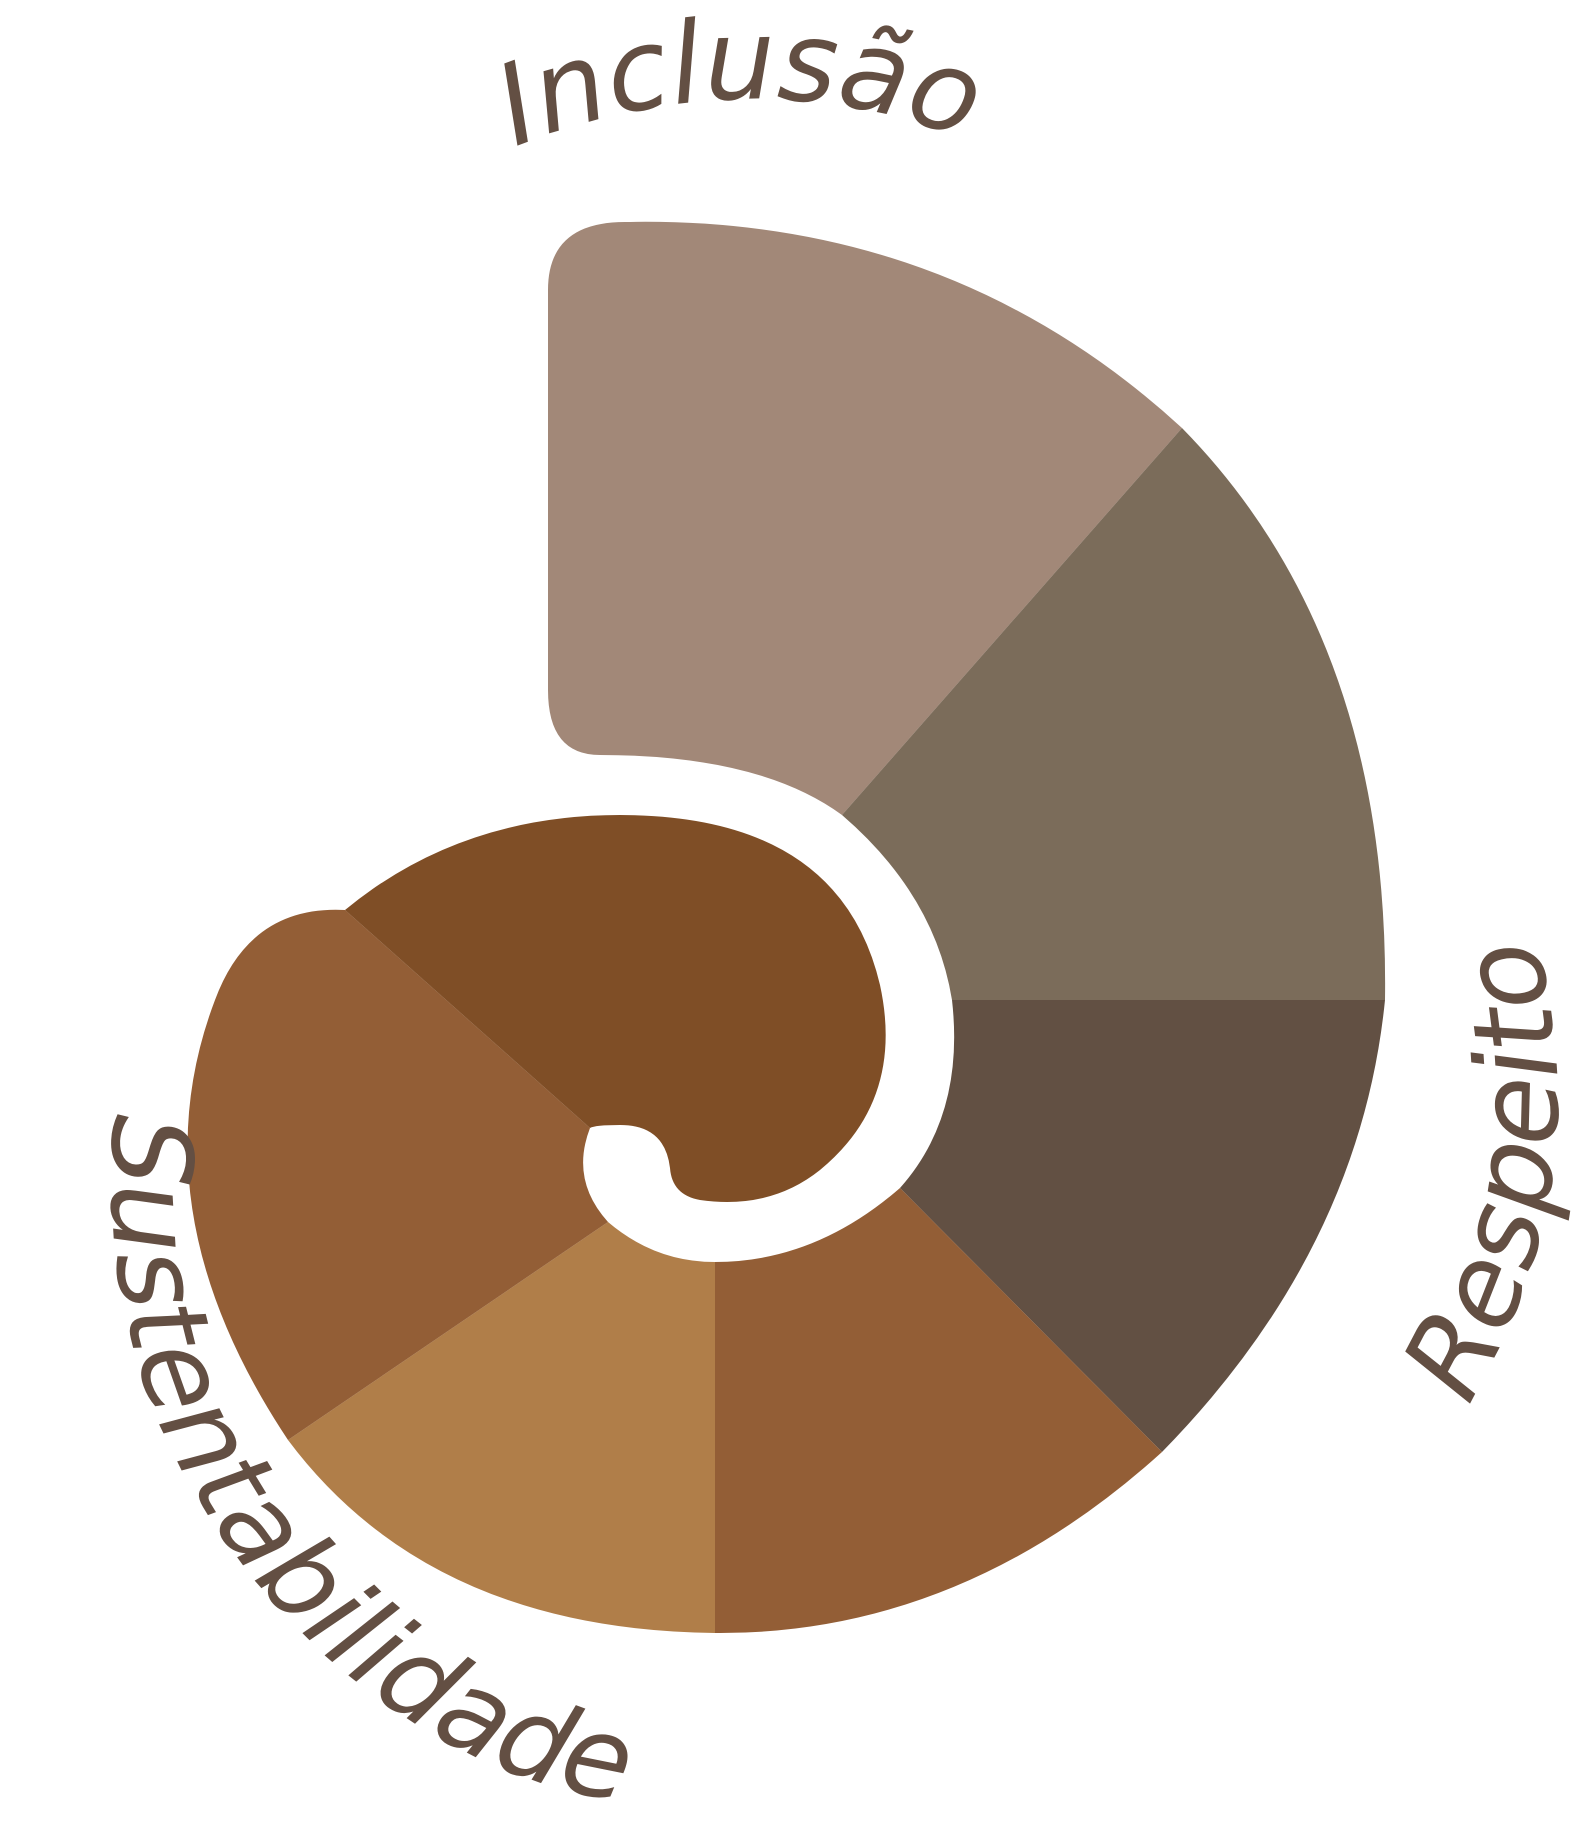  What do you see at coordinates (1477, 1174) in the screenshot?
I see `label-respeito: Respeito` at bounding box center [1477, 1174].